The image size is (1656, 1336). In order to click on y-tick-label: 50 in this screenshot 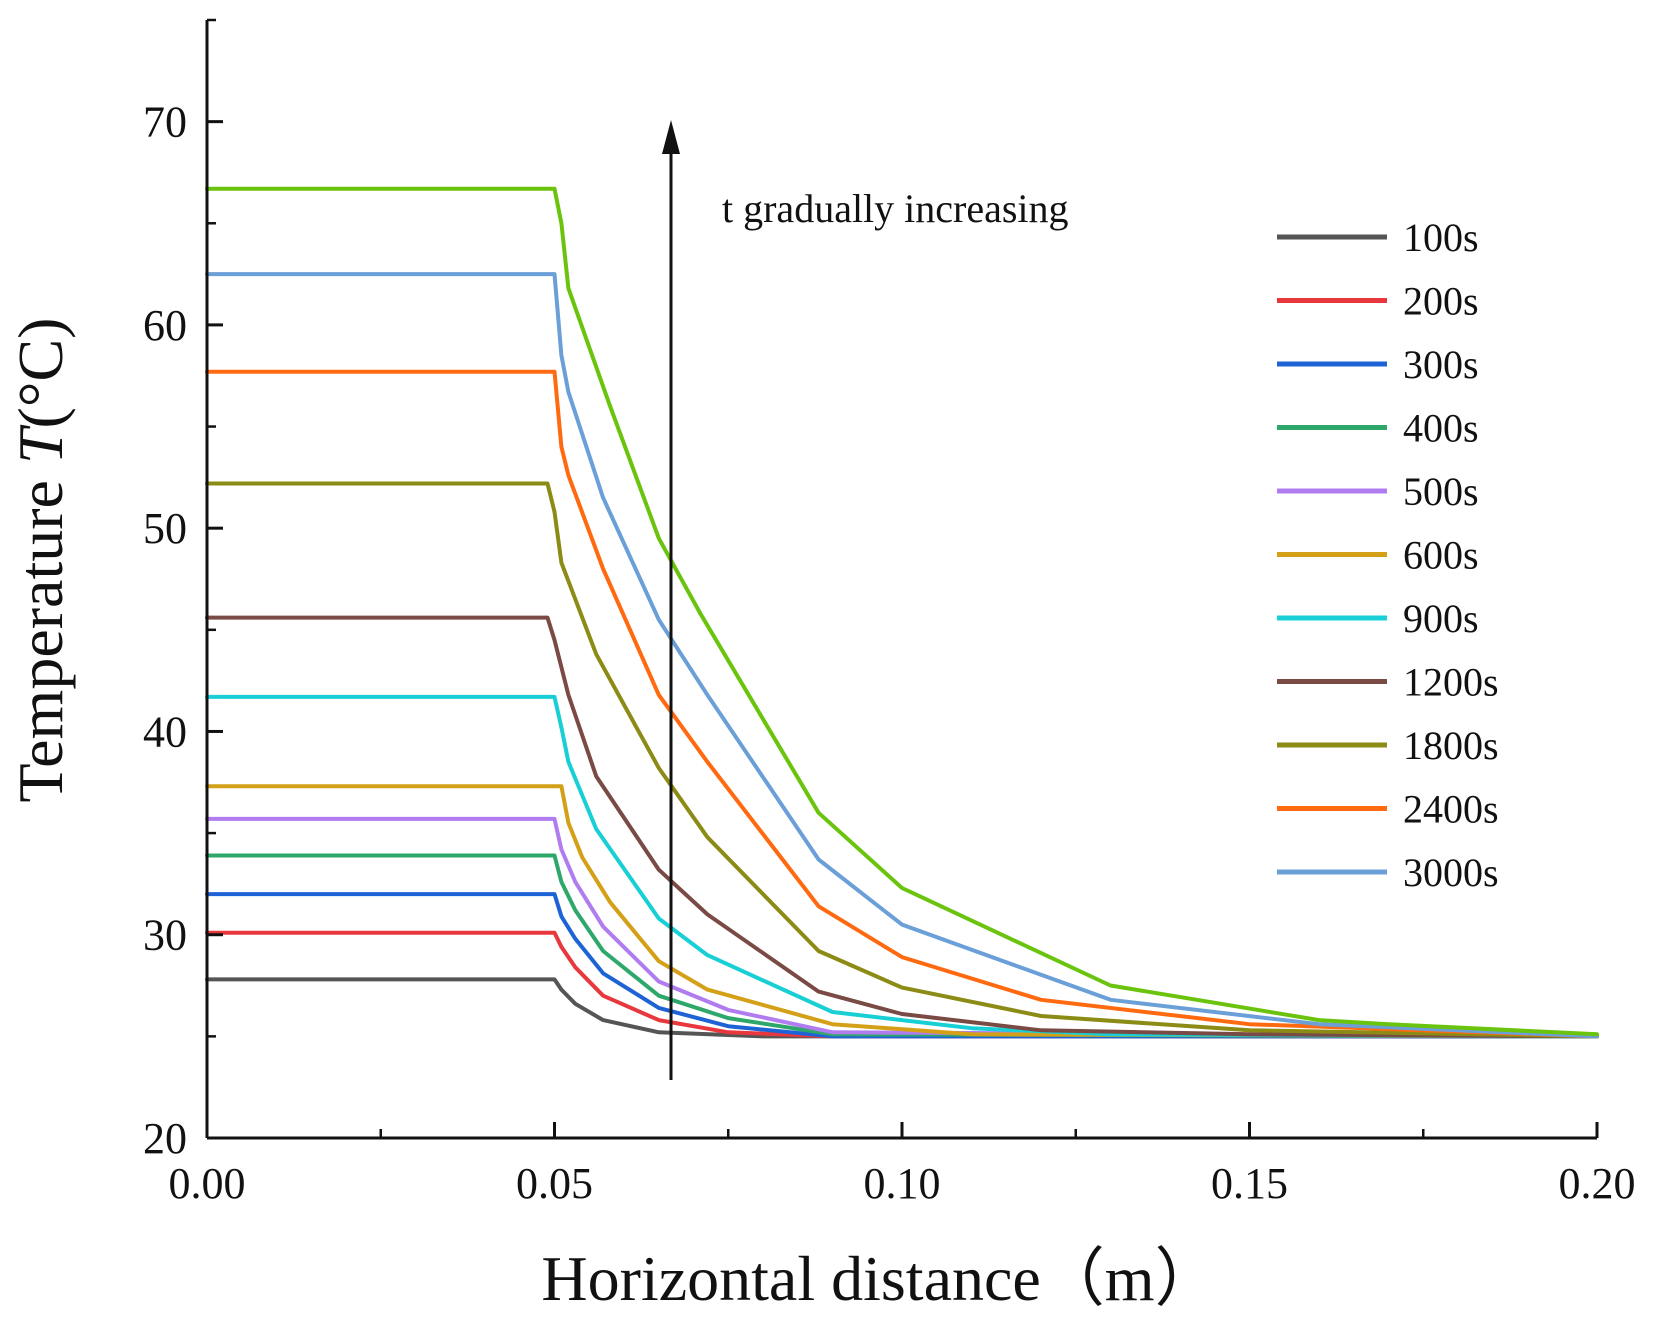, I will do `click(165, 528)`.